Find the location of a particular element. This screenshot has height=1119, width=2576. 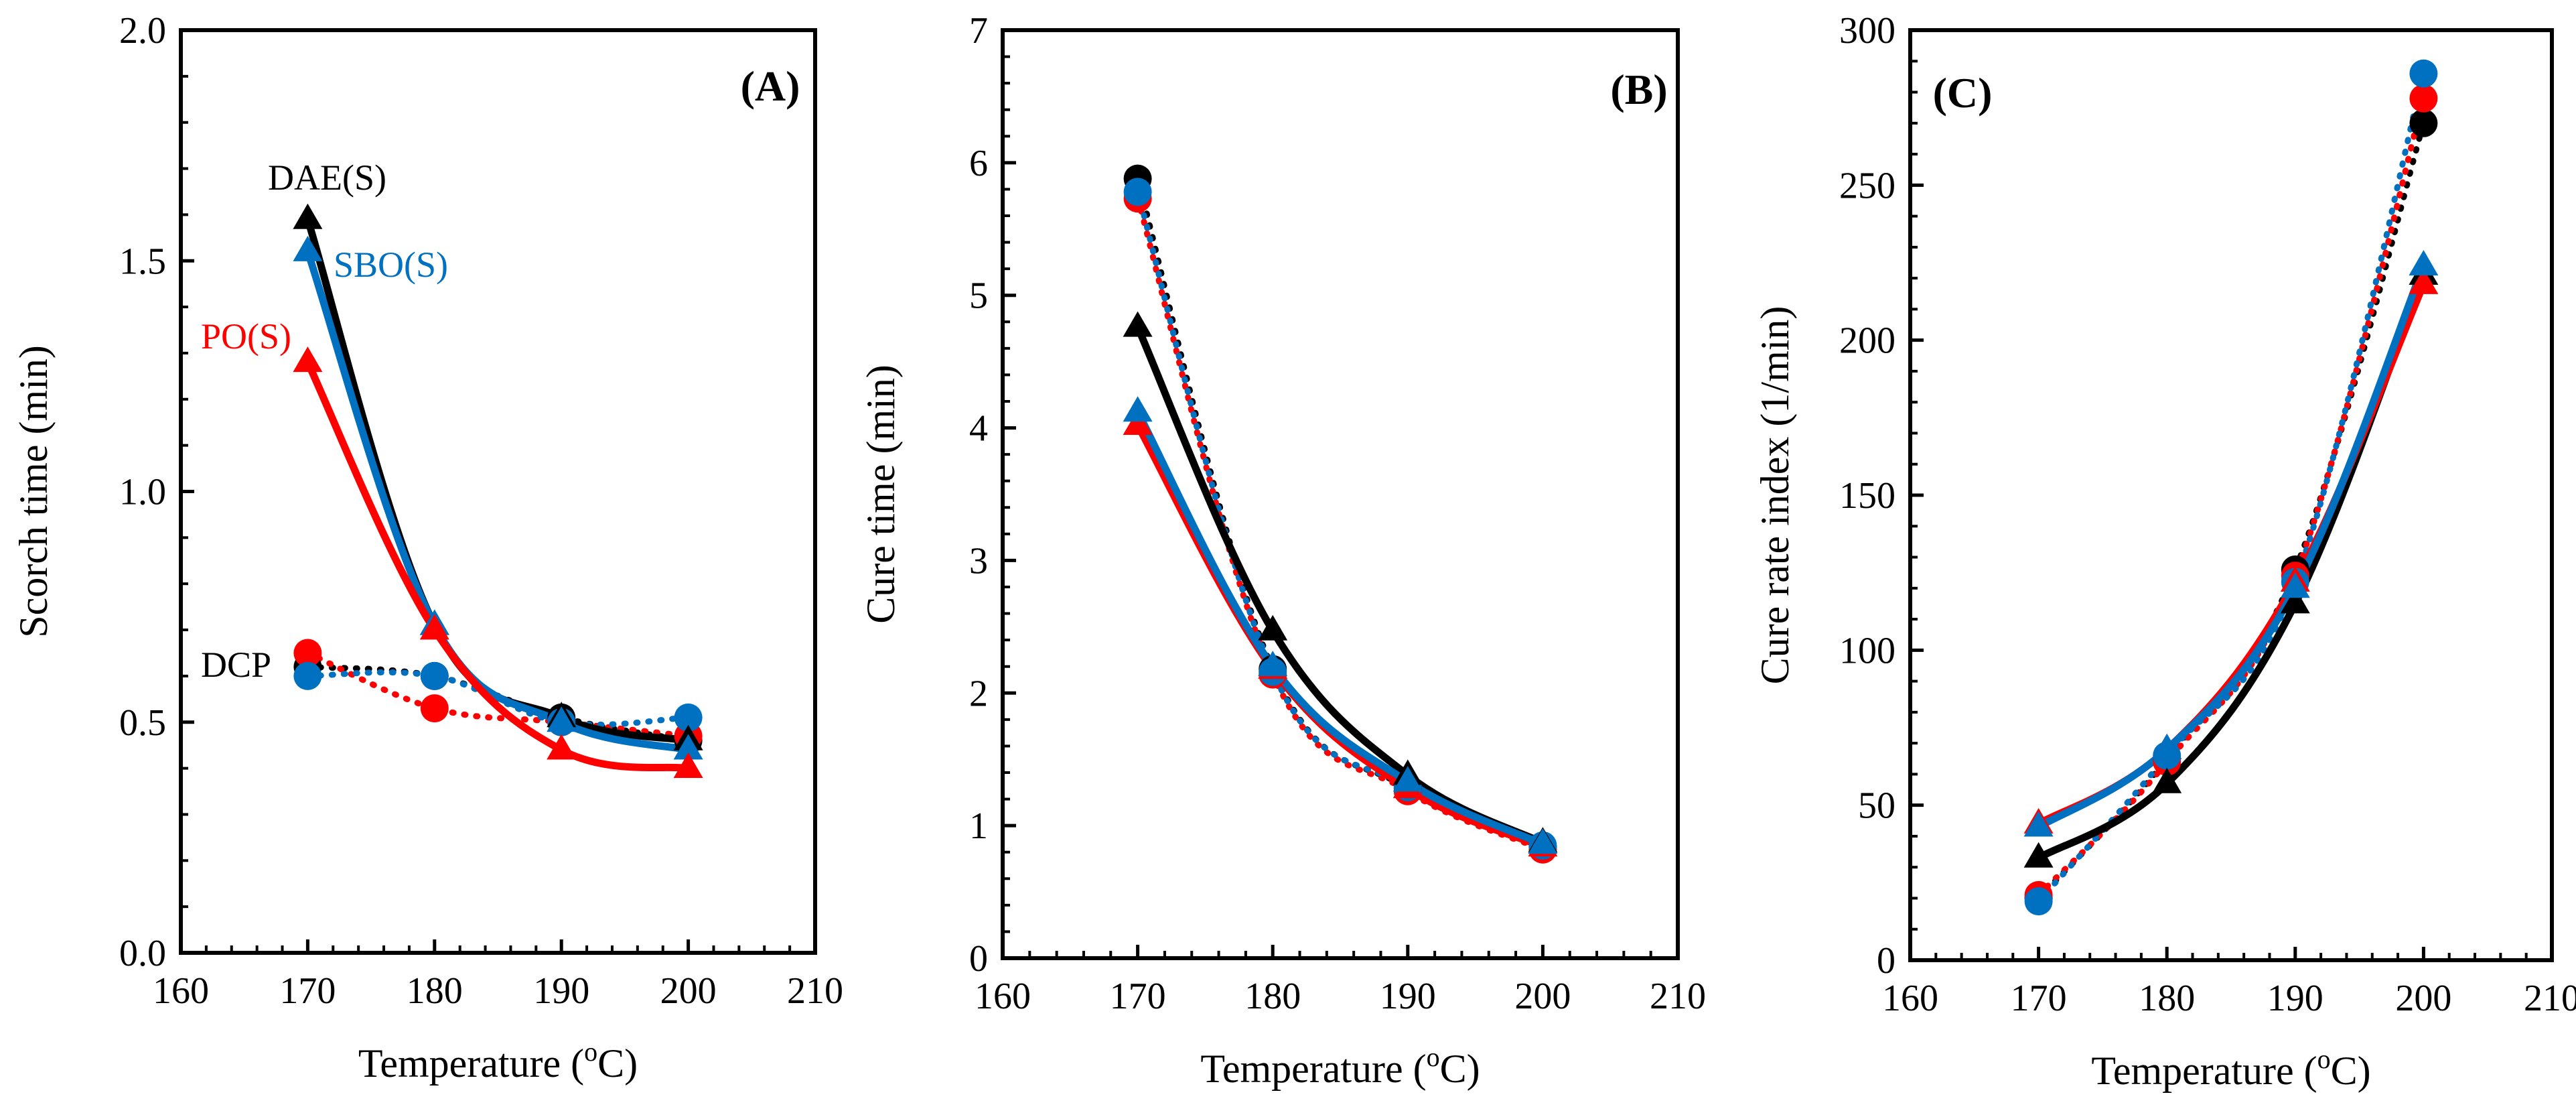

panel-label: (C) is located at coordinates (1963, 93).